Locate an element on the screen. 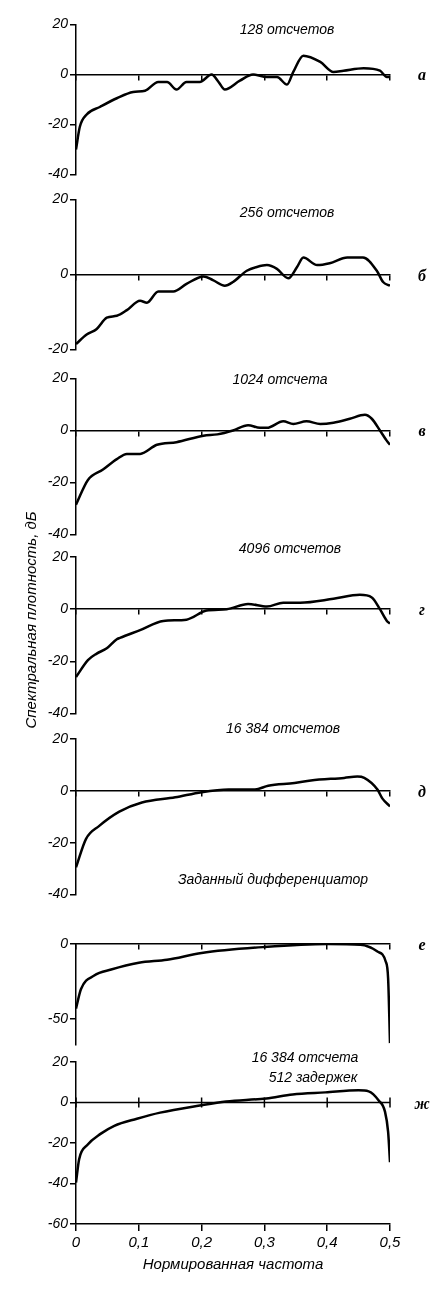 This screenshot has width=443, height=1300. text: а is located at coordinates (422, 75).